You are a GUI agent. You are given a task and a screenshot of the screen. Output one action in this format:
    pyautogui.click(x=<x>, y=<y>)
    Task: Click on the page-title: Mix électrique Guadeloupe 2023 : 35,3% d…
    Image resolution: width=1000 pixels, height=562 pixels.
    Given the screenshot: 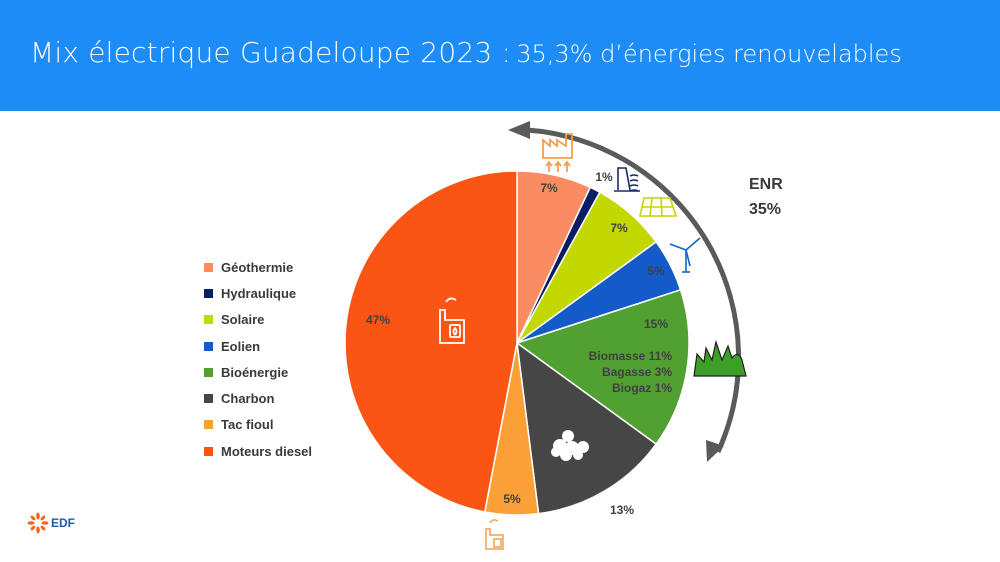 What is the action you would take?
    pyautogui.click(x=466, y=52)
    